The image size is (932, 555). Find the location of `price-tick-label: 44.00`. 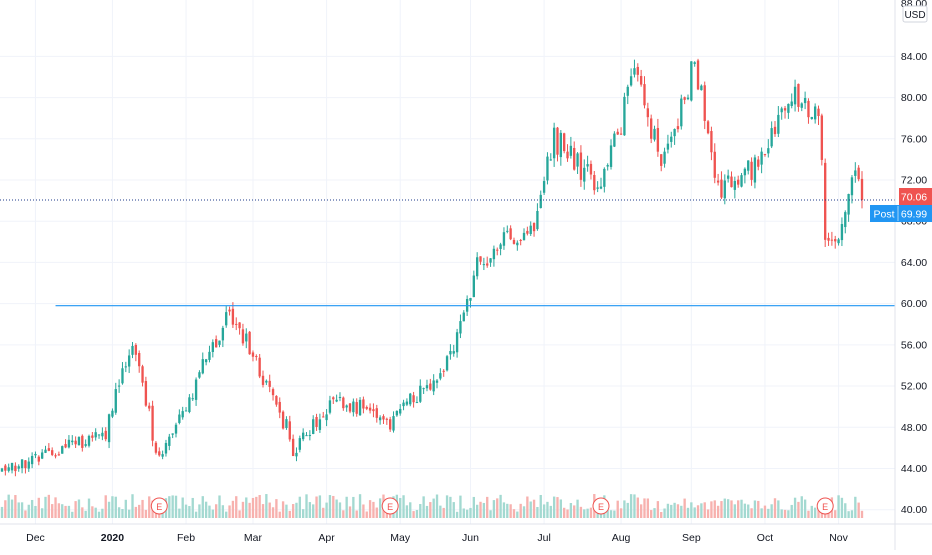

price-tick-label: 44.00 is located at coordinates (914, 469).